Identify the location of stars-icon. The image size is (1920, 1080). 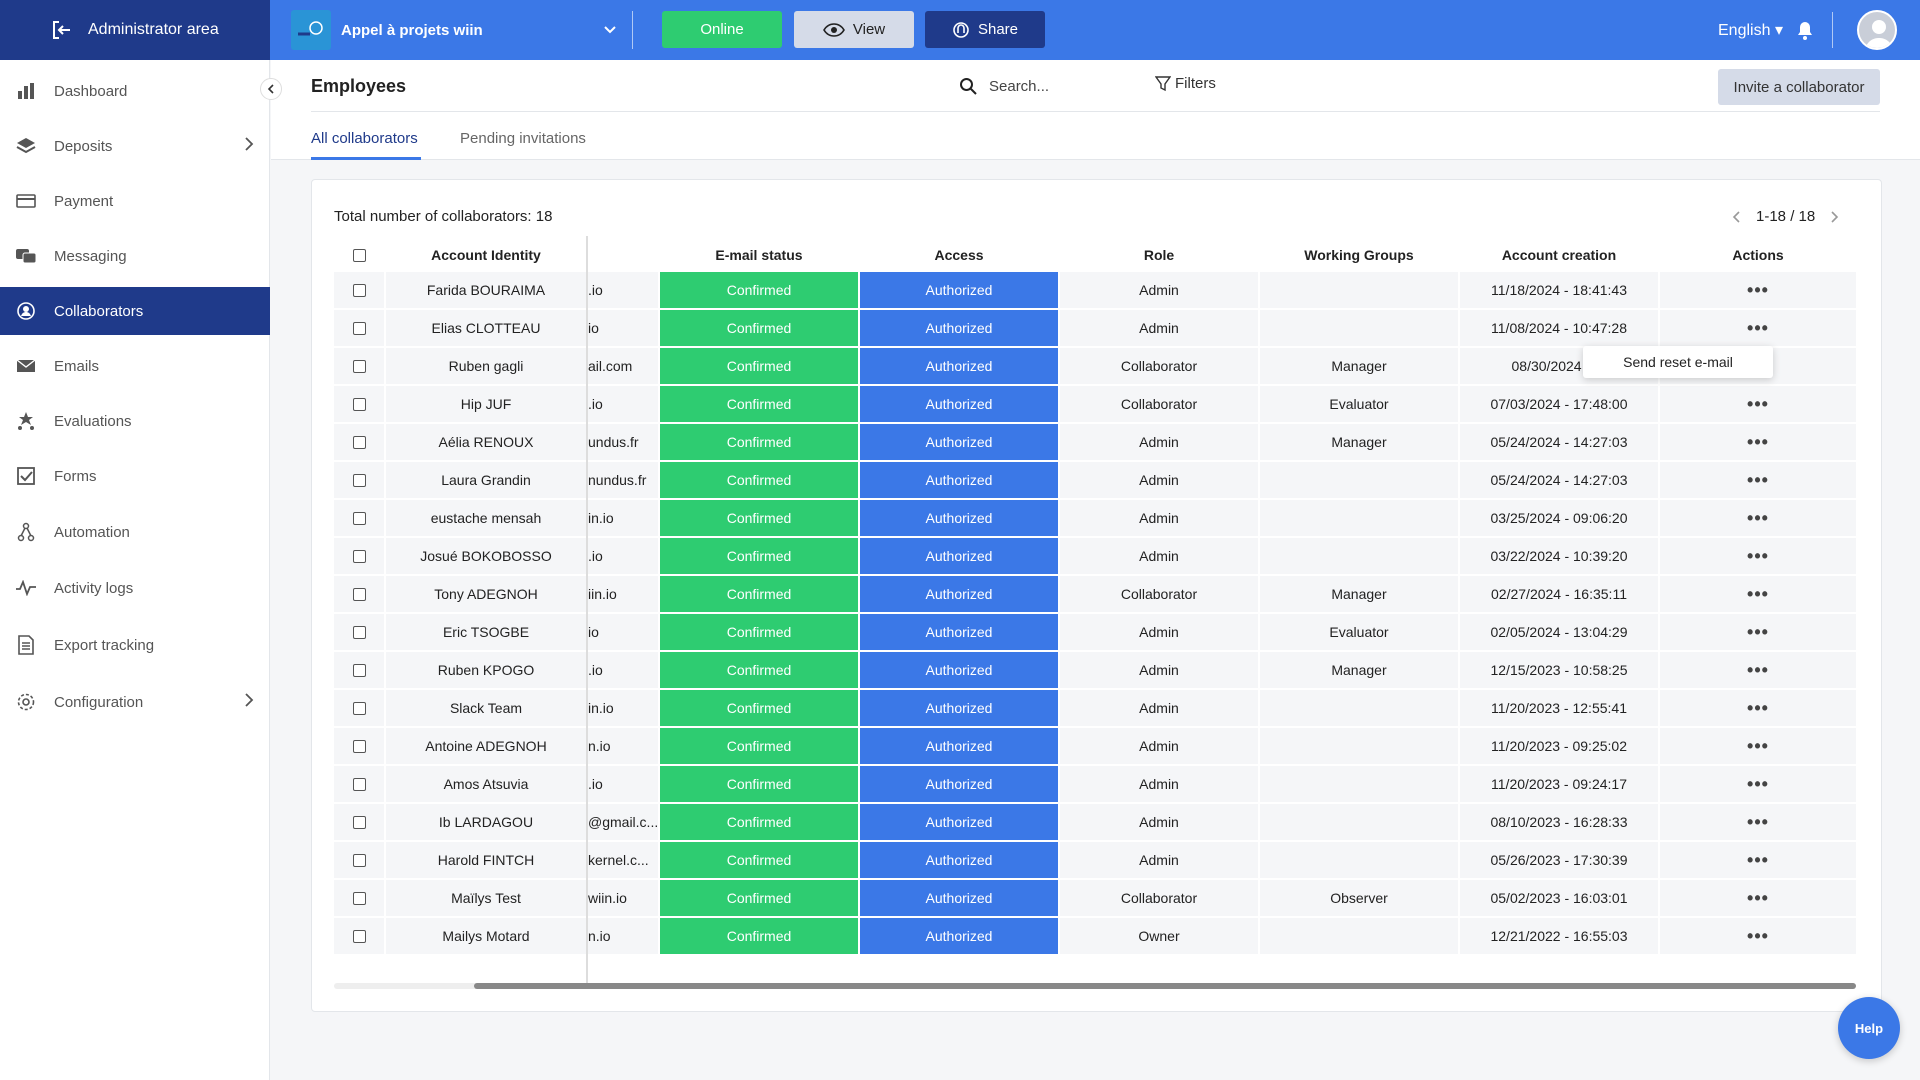
(26, 421).